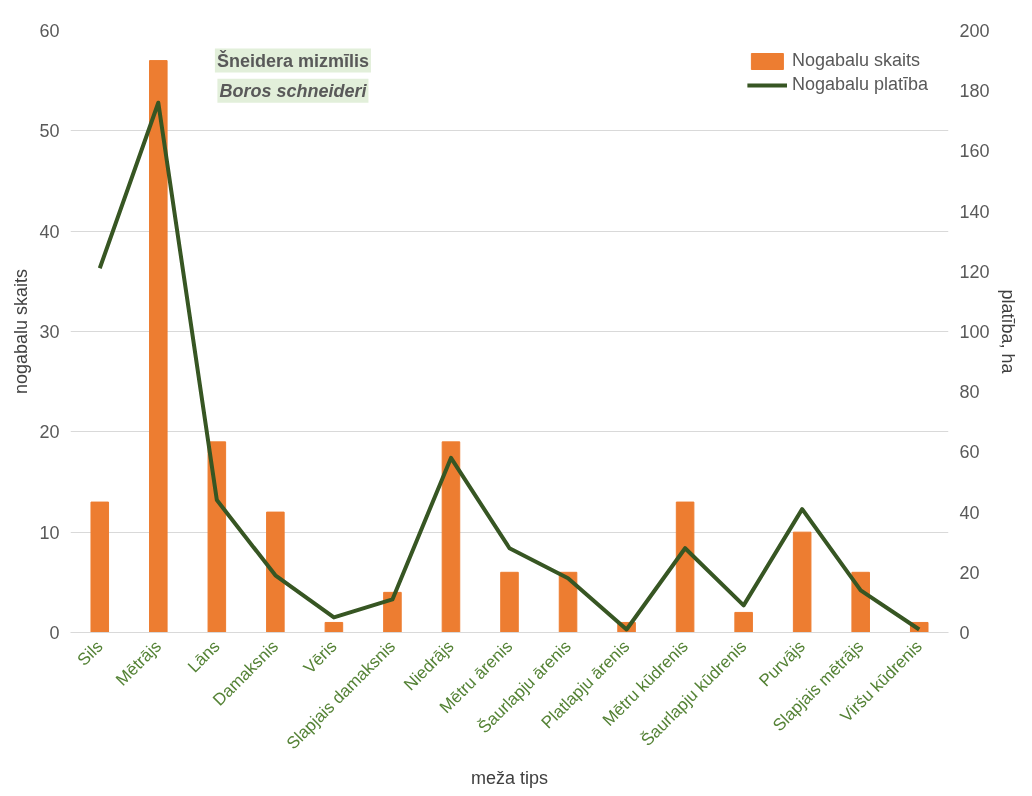 Image resolution: width=1032 pixels, height=796 pixels. Describe the element at coordinates (974, 271) in the screenshot. I see `y2-tick-label: 120` at that location.